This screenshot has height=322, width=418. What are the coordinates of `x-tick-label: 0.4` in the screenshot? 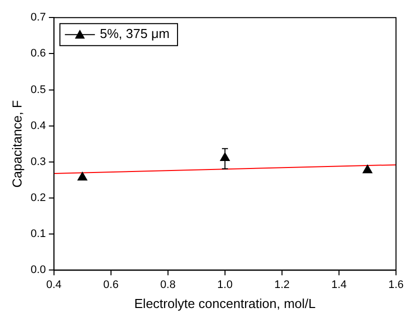 It's located at (54, 284).